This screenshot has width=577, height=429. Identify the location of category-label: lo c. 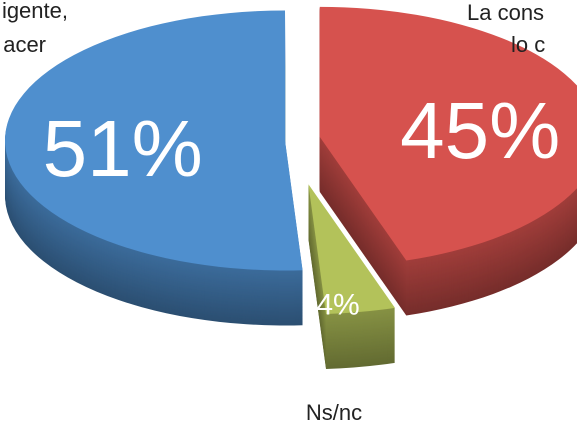
(528, 44).